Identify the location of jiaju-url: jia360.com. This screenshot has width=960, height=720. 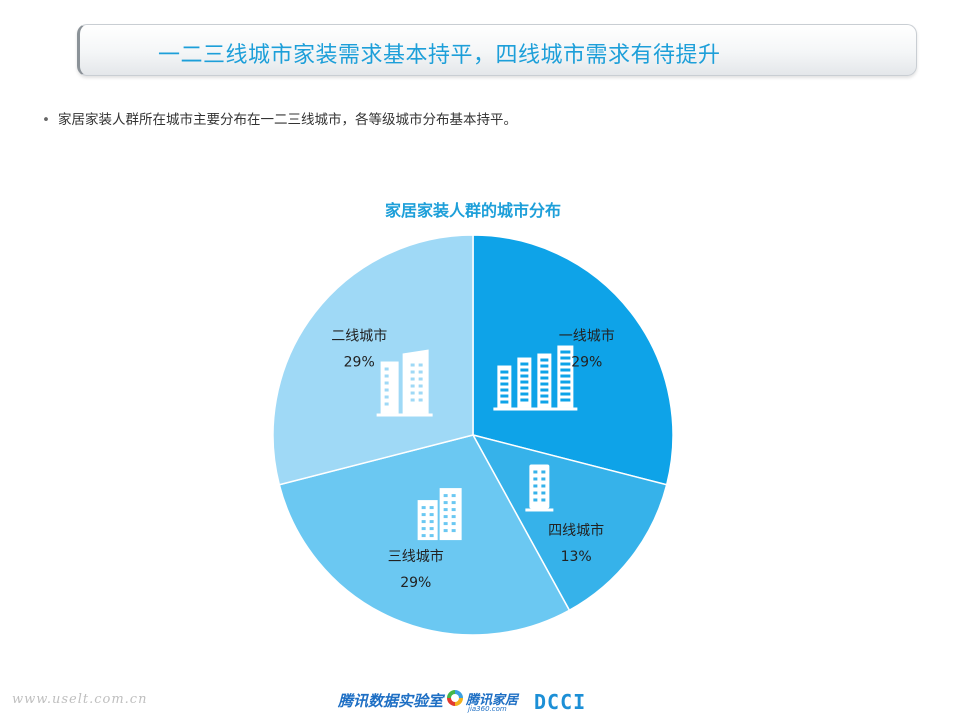
(487, 709).